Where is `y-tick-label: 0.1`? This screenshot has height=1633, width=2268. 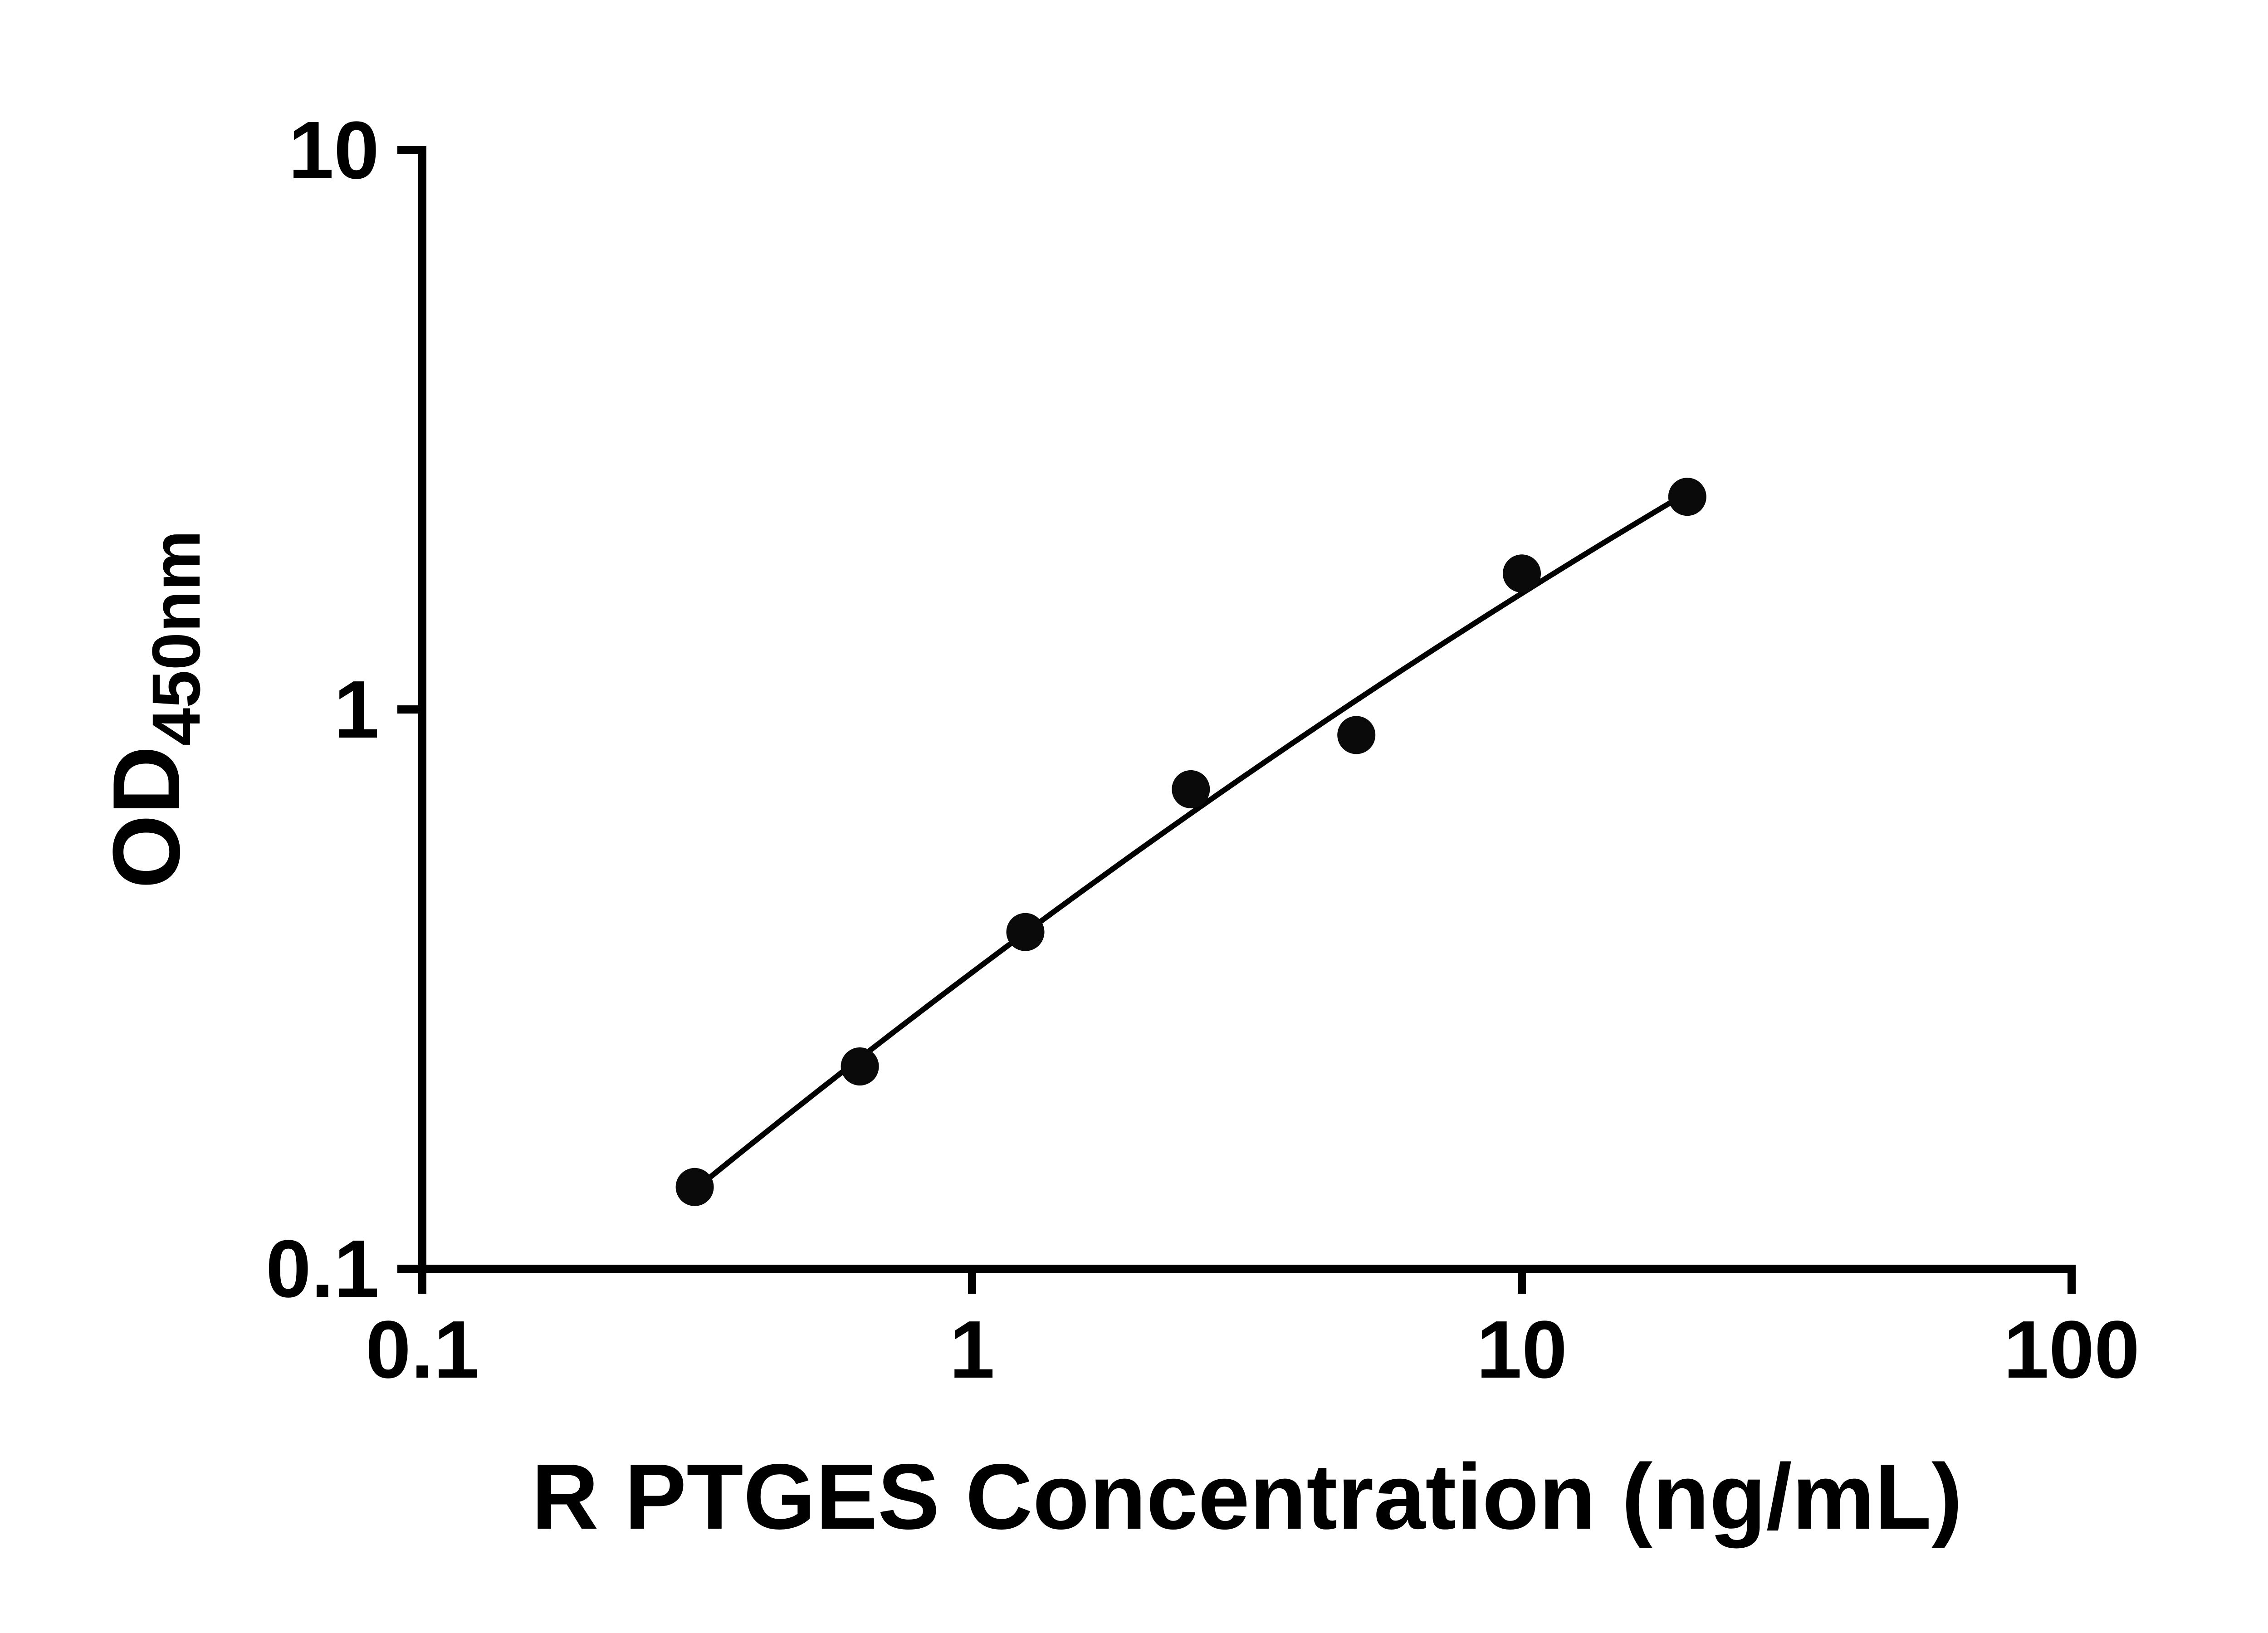 y-tick-label: 0.1 is located at coordinates (323, 1269).